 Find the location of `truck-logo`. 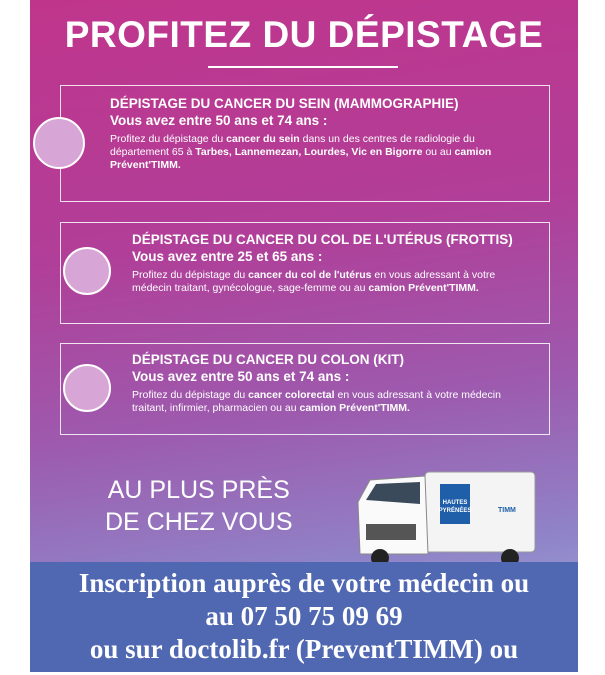

truck-logo is located at coordinates (455, 504).